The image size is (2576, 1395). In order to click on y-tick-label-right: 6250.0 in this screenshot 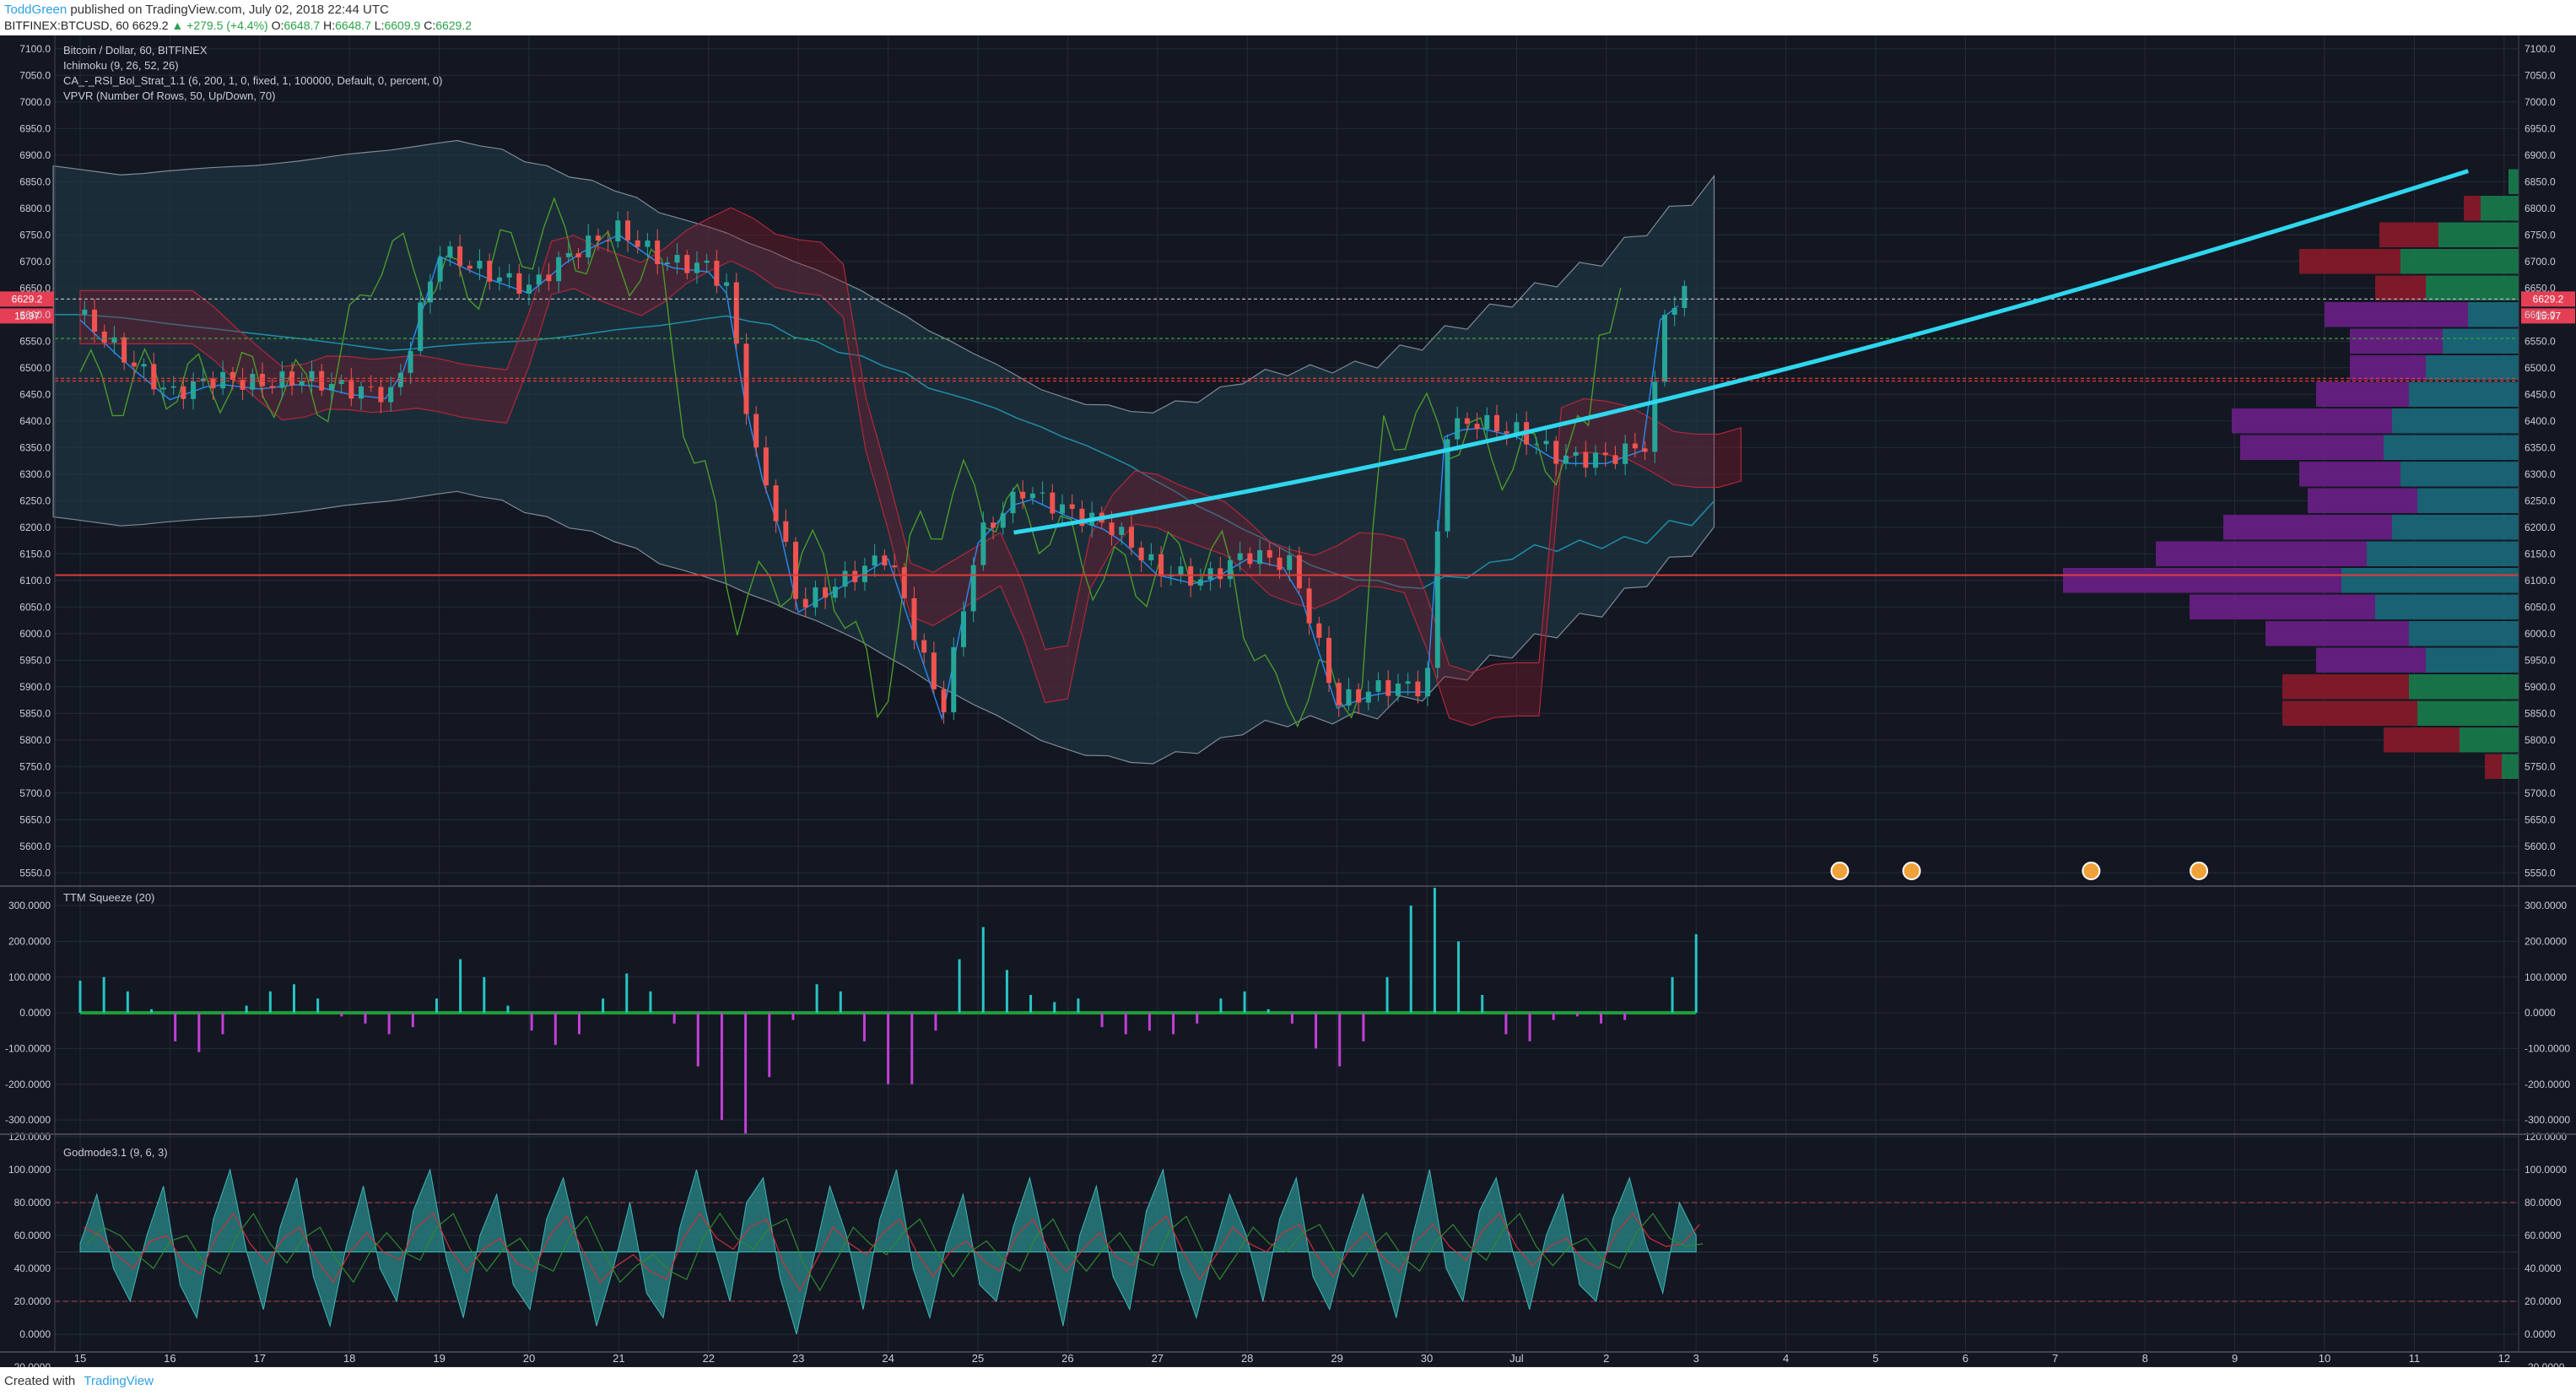, I will do `click(2540, 500)`.